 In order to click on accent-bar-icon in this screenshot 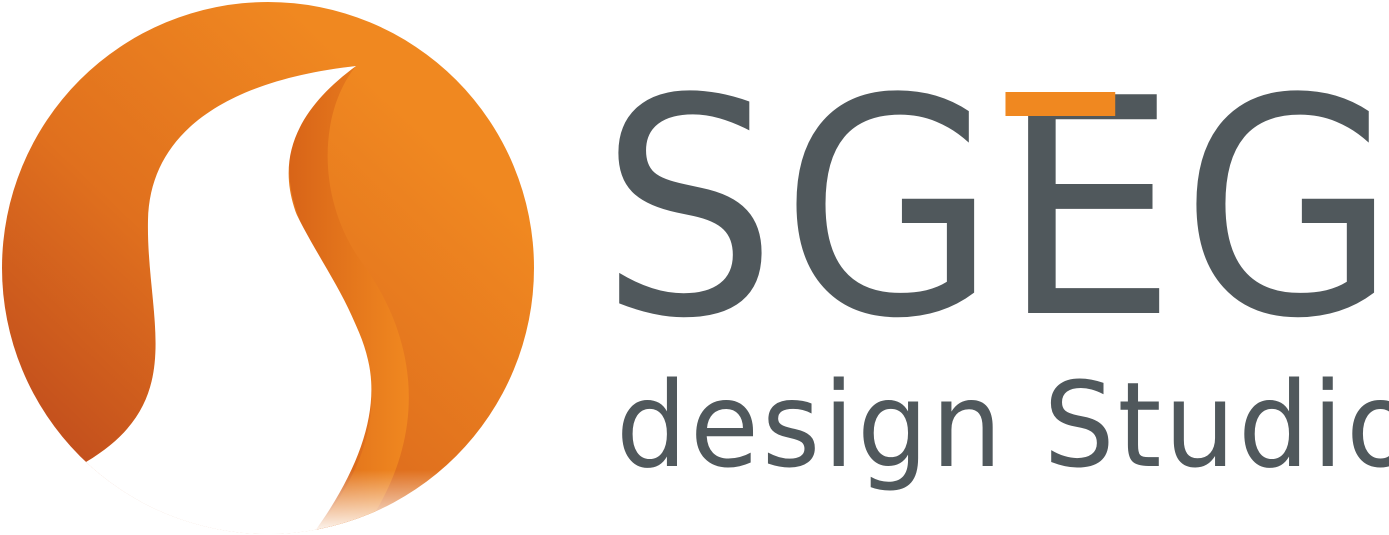, I will do `click(1060, 104)`.